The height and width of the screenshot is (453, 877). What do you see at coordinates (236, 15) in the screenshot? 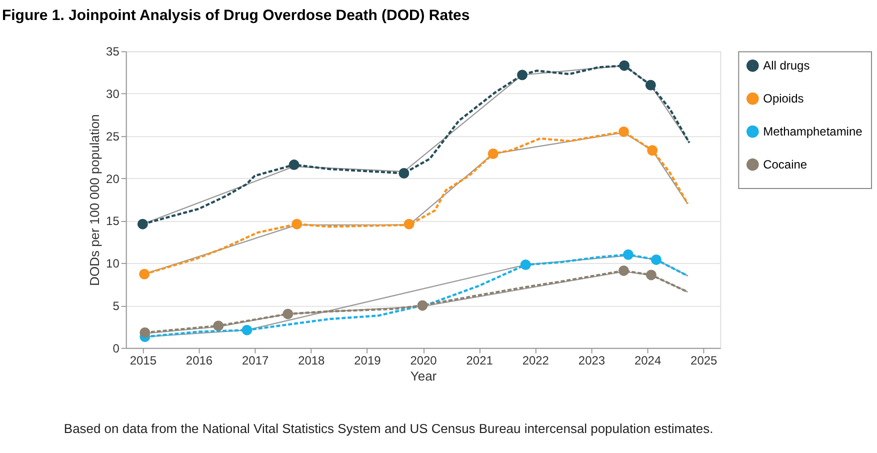
I see `chart-title: Figure 1. Joinpoint Analysis of Drug Overdose Death (DOD) Rates` at bounding box center [236, 15].